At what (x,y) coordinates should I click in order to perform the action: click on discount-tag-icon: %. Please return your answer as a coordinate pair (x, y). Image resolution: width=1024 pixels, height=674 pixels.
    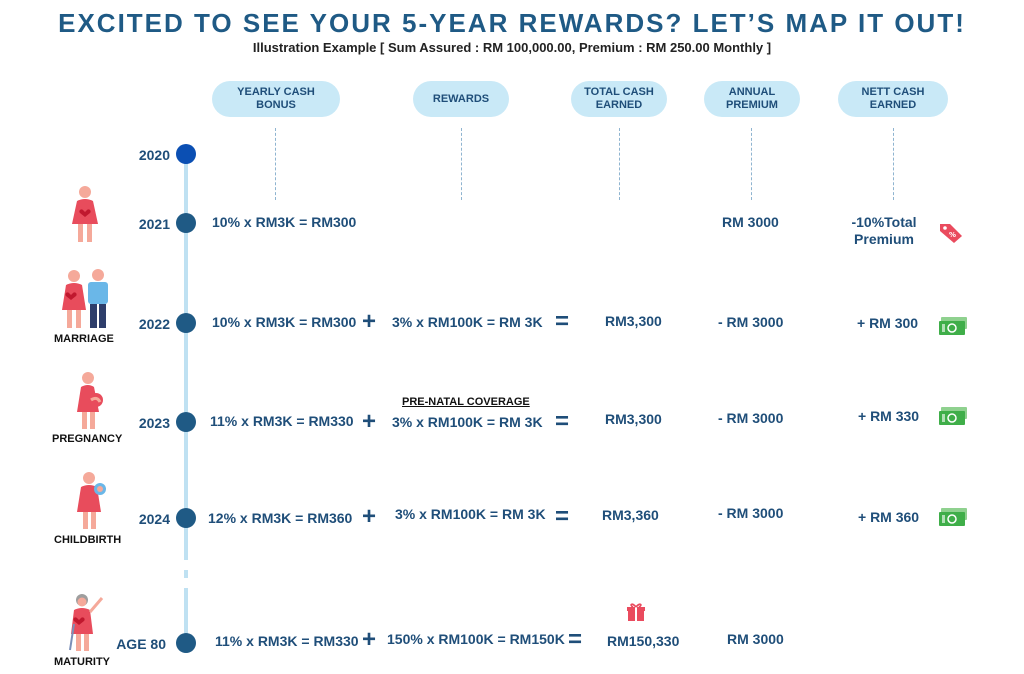
    Looking at the image, I should click on (951, 233).